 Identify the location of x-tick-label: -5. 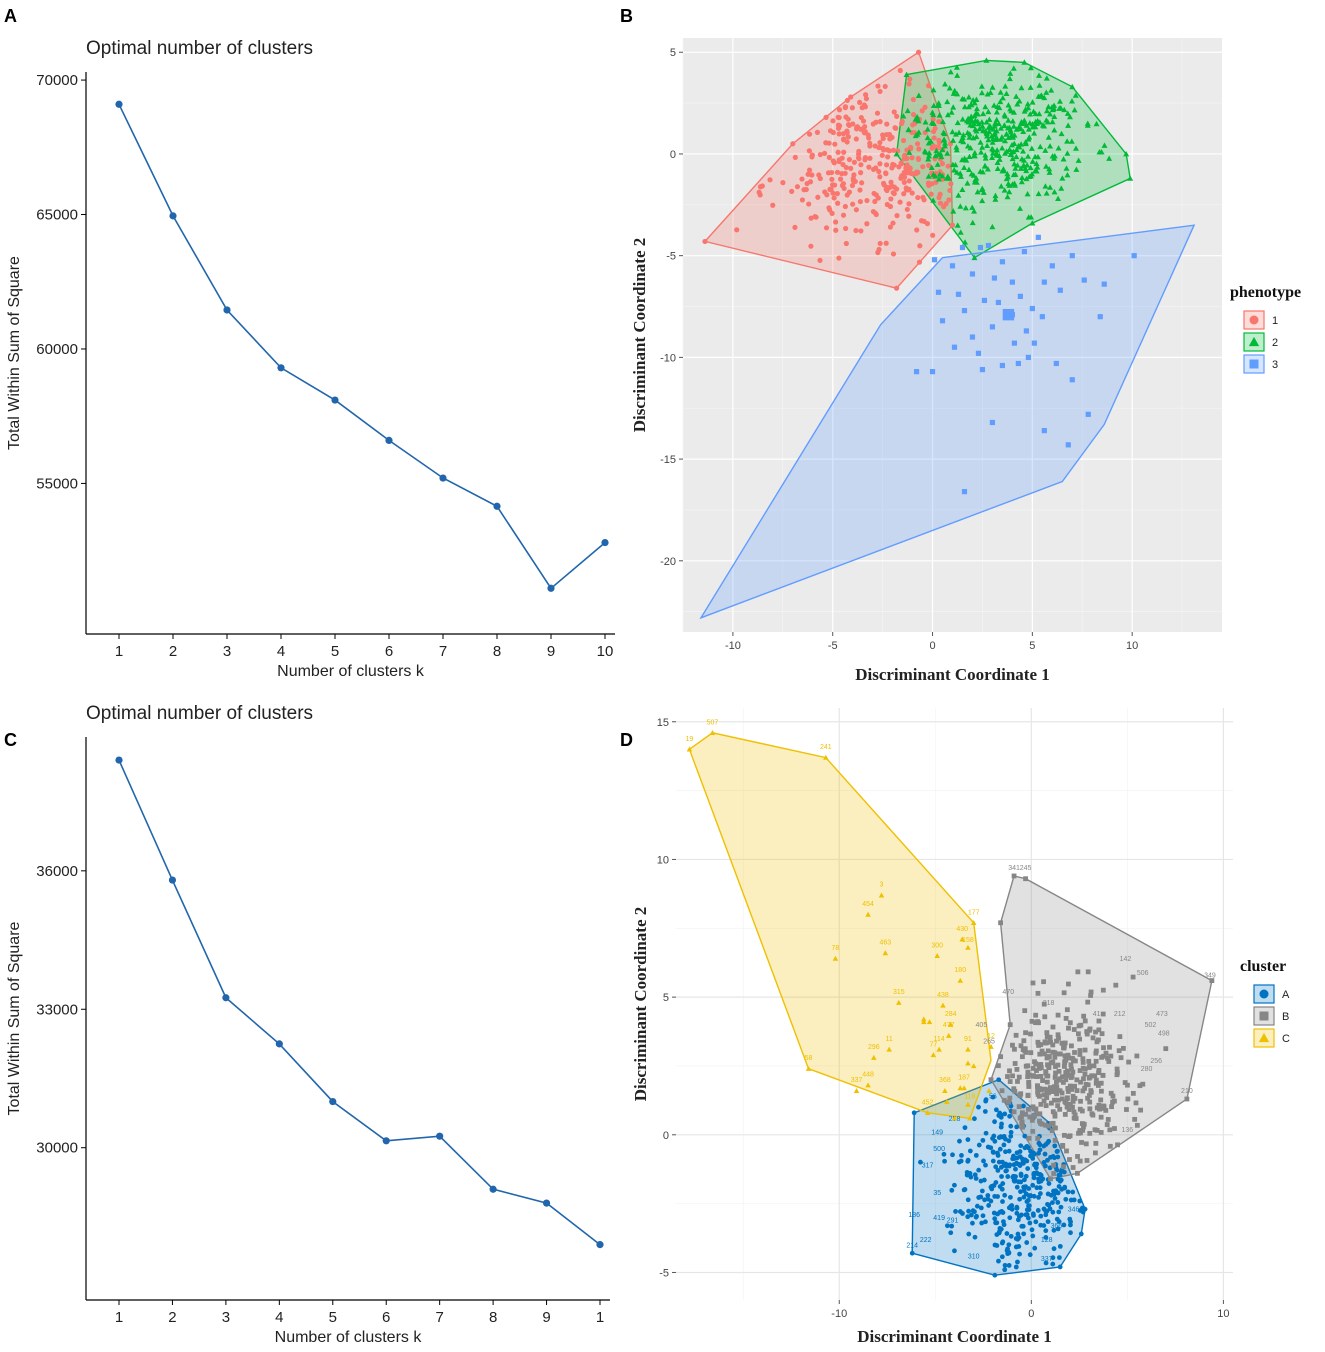
(833, 646).